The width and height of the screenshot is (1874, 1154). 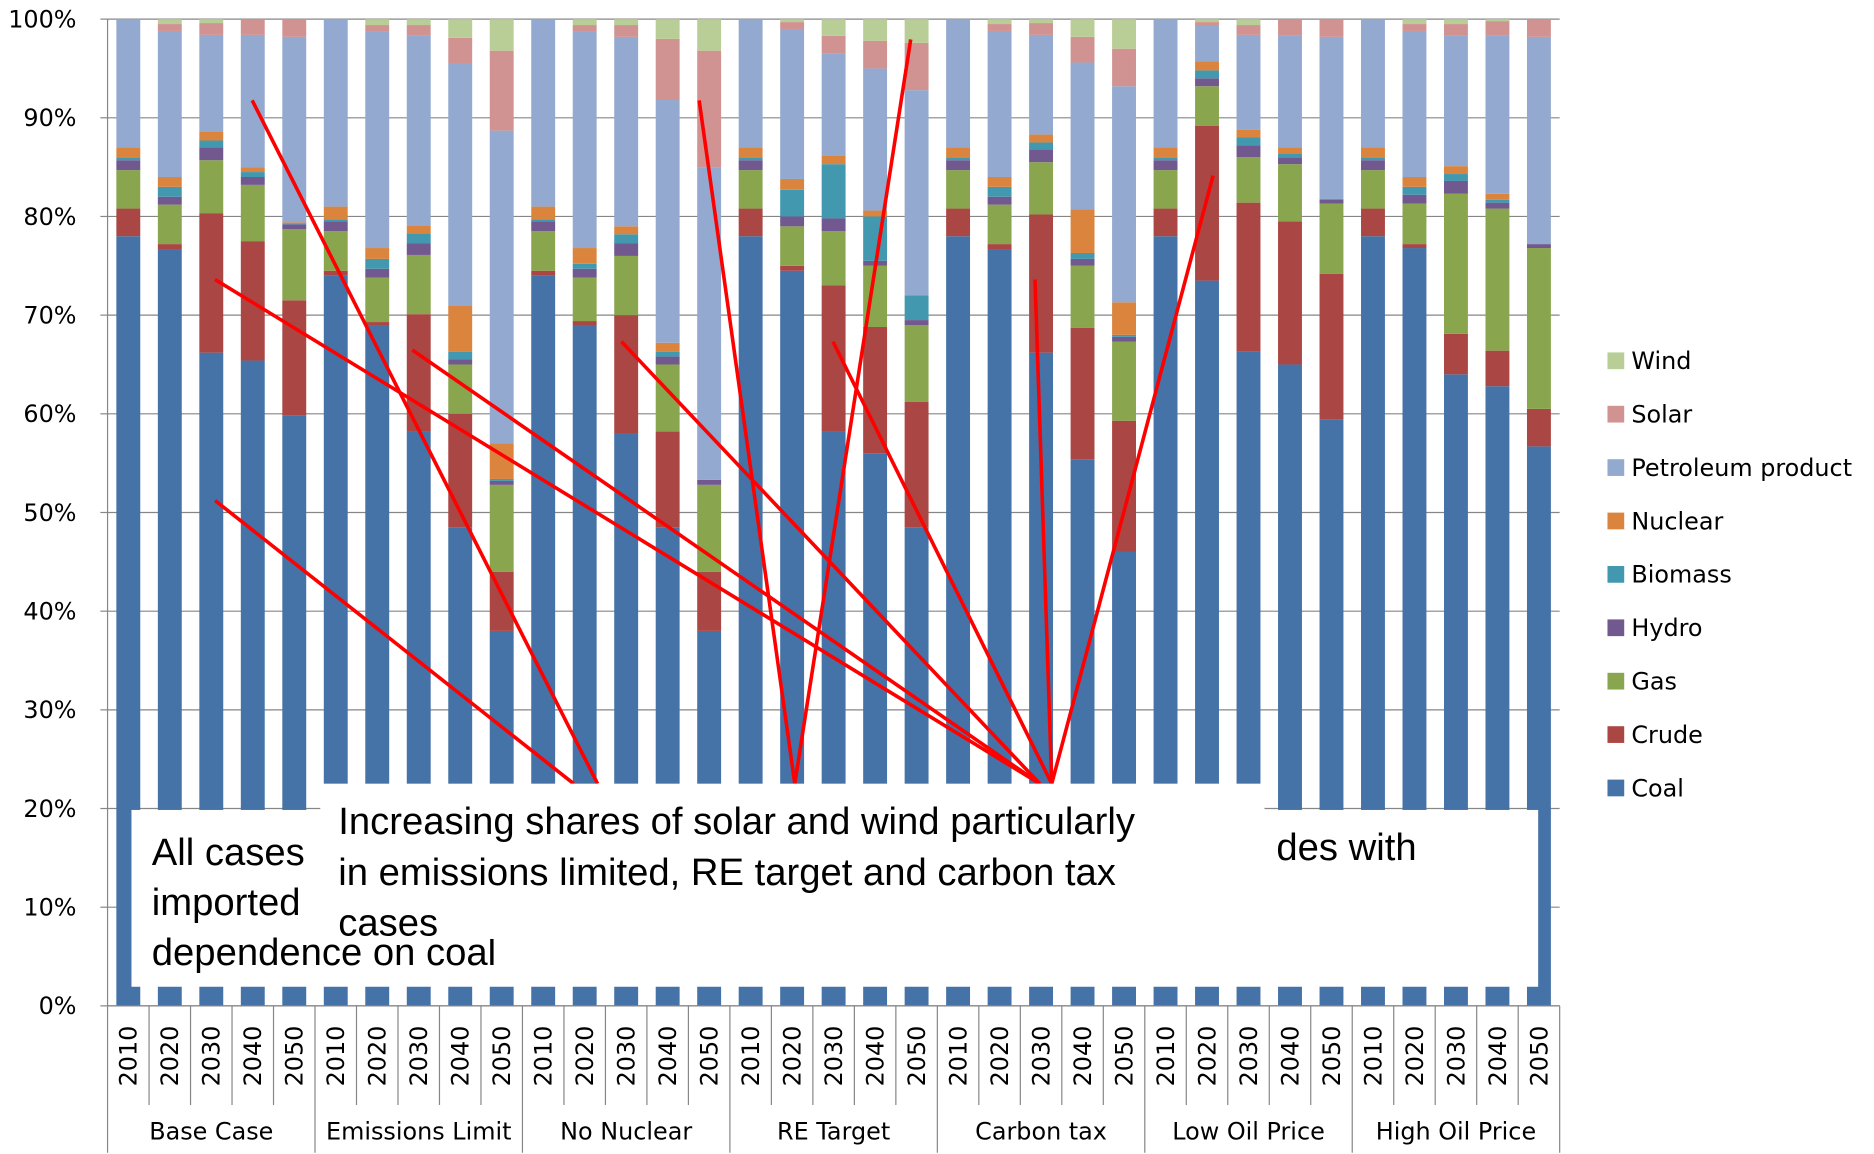 What do you see at coordinates (1661, 361) in the screenshot?
I see `legend-label: Wind` at bounding box center [1661, 361].